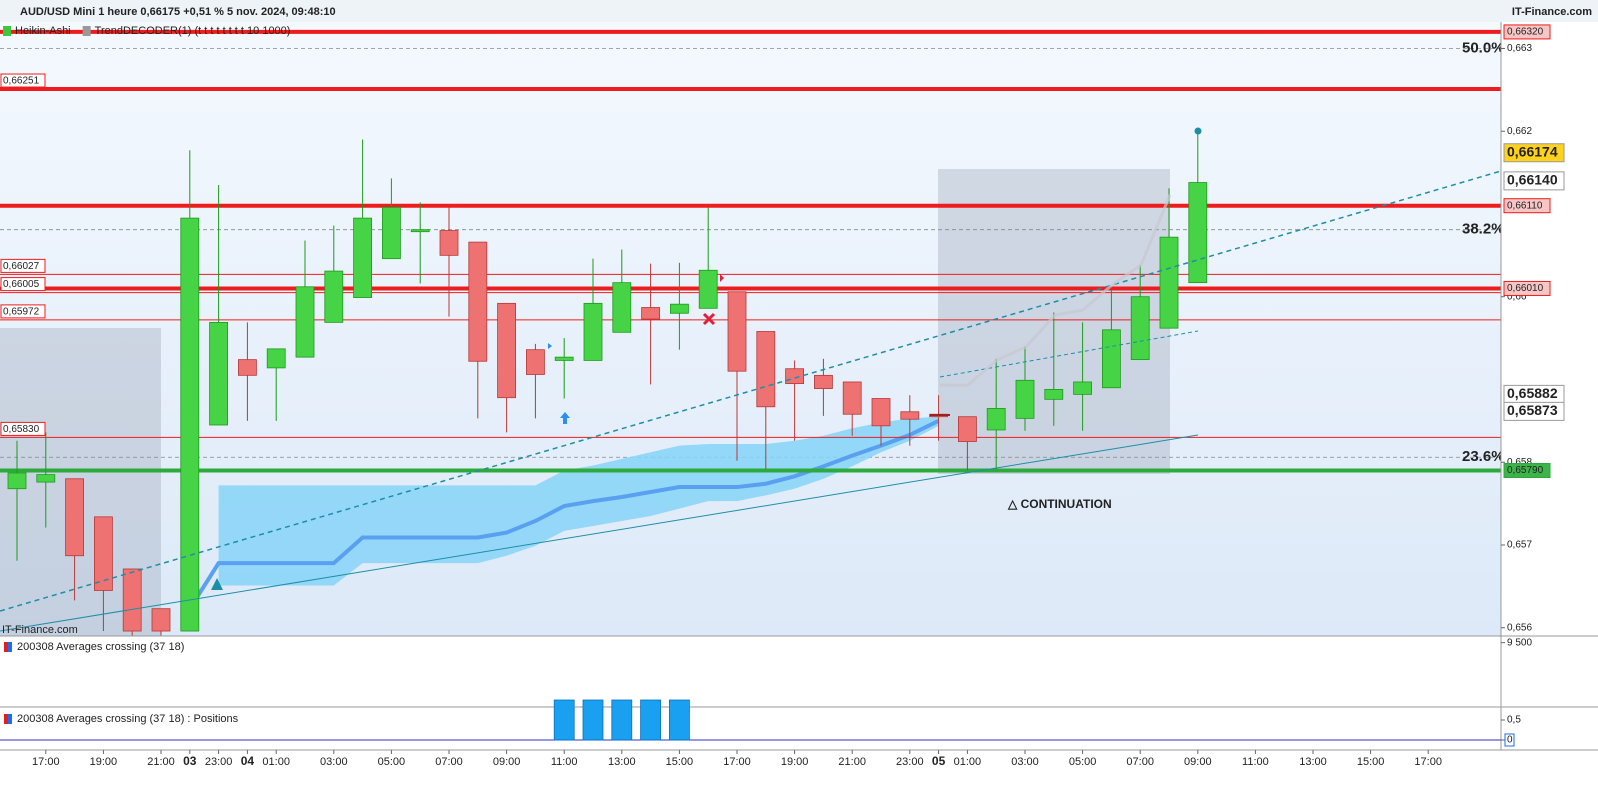 This screenshot has height=787, width=1598. What do you see at coordinates (40, 630) in the screenshot?
I see `watermark: IT-Finance.com` at bounding box center [40, 630].